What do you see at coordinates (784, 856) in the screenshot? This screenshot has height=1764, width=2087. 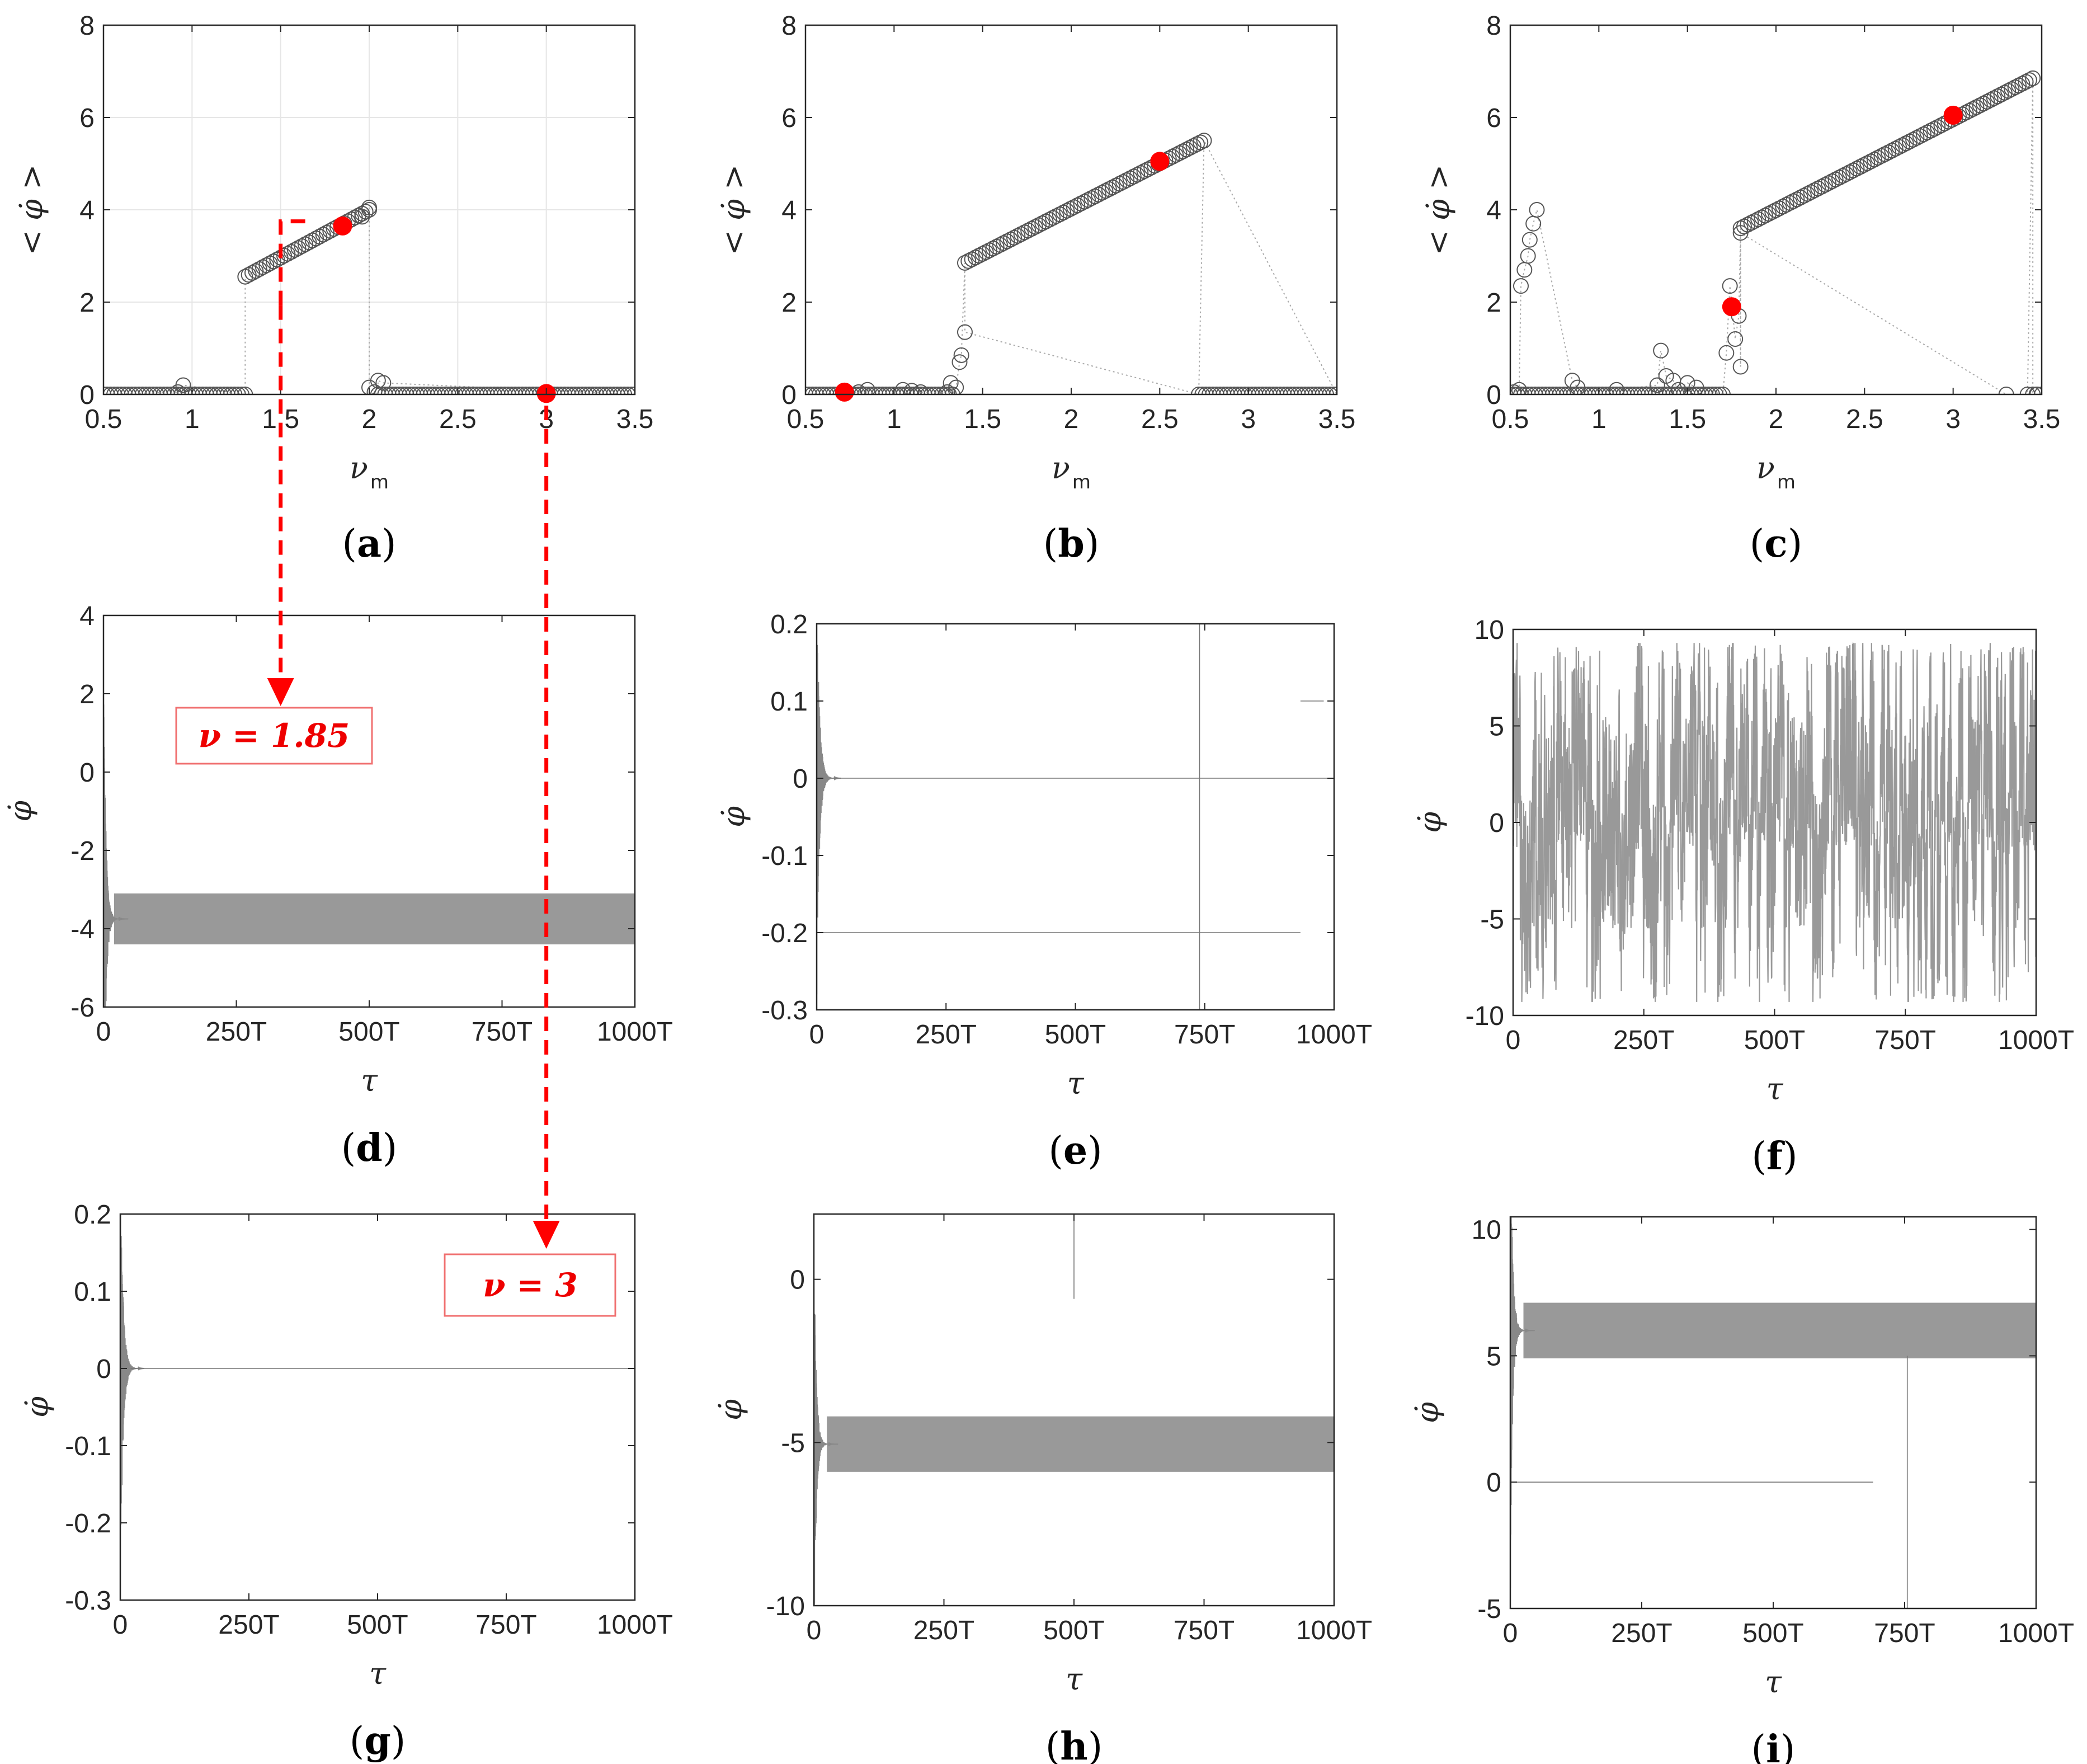 I see `y-tick-label: -0.1` at bounding box center [784, 856].